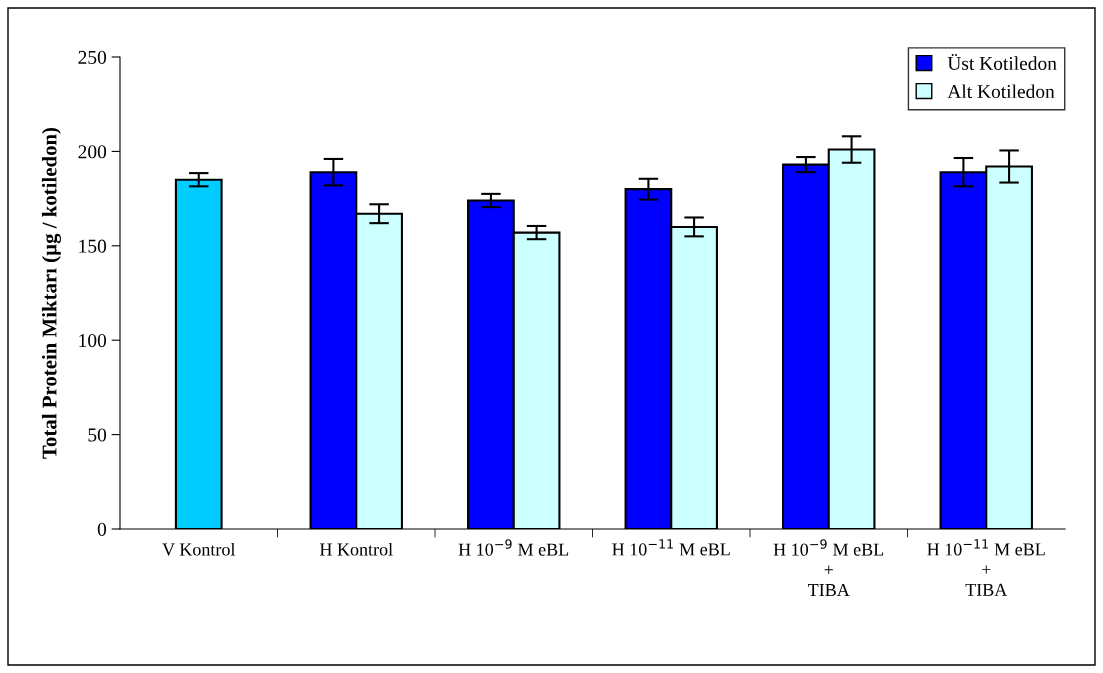 This screenshot has width=1103, height=673. What do you see at coordinates (102, 529) in the screenshot?
I see `y-tick-label: 0` at bounding box center [102, 529].